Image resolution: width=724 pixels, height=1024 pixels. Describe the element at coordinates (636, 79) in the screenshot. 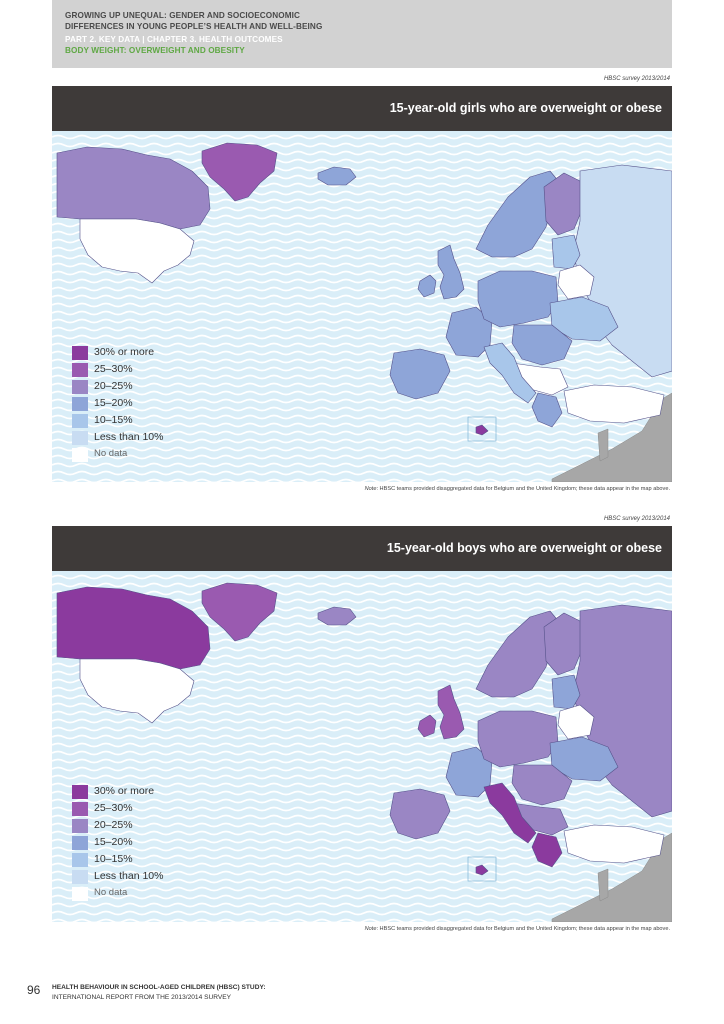

I see `survey-label-girls: HBSC survey 2013/2014` at that location.